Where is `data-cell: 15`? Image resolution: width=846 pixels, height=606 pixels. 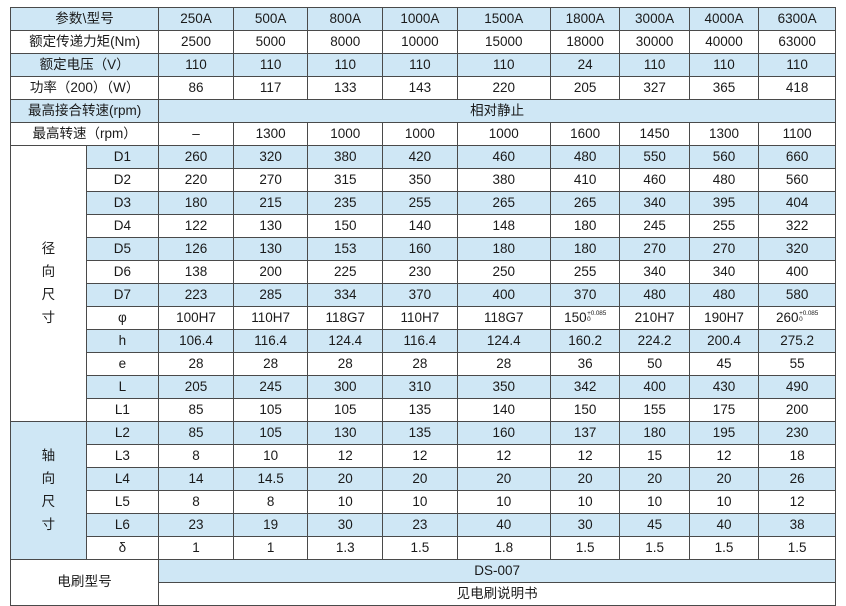
data-cell: 15 is located at coordinates (654, 456).